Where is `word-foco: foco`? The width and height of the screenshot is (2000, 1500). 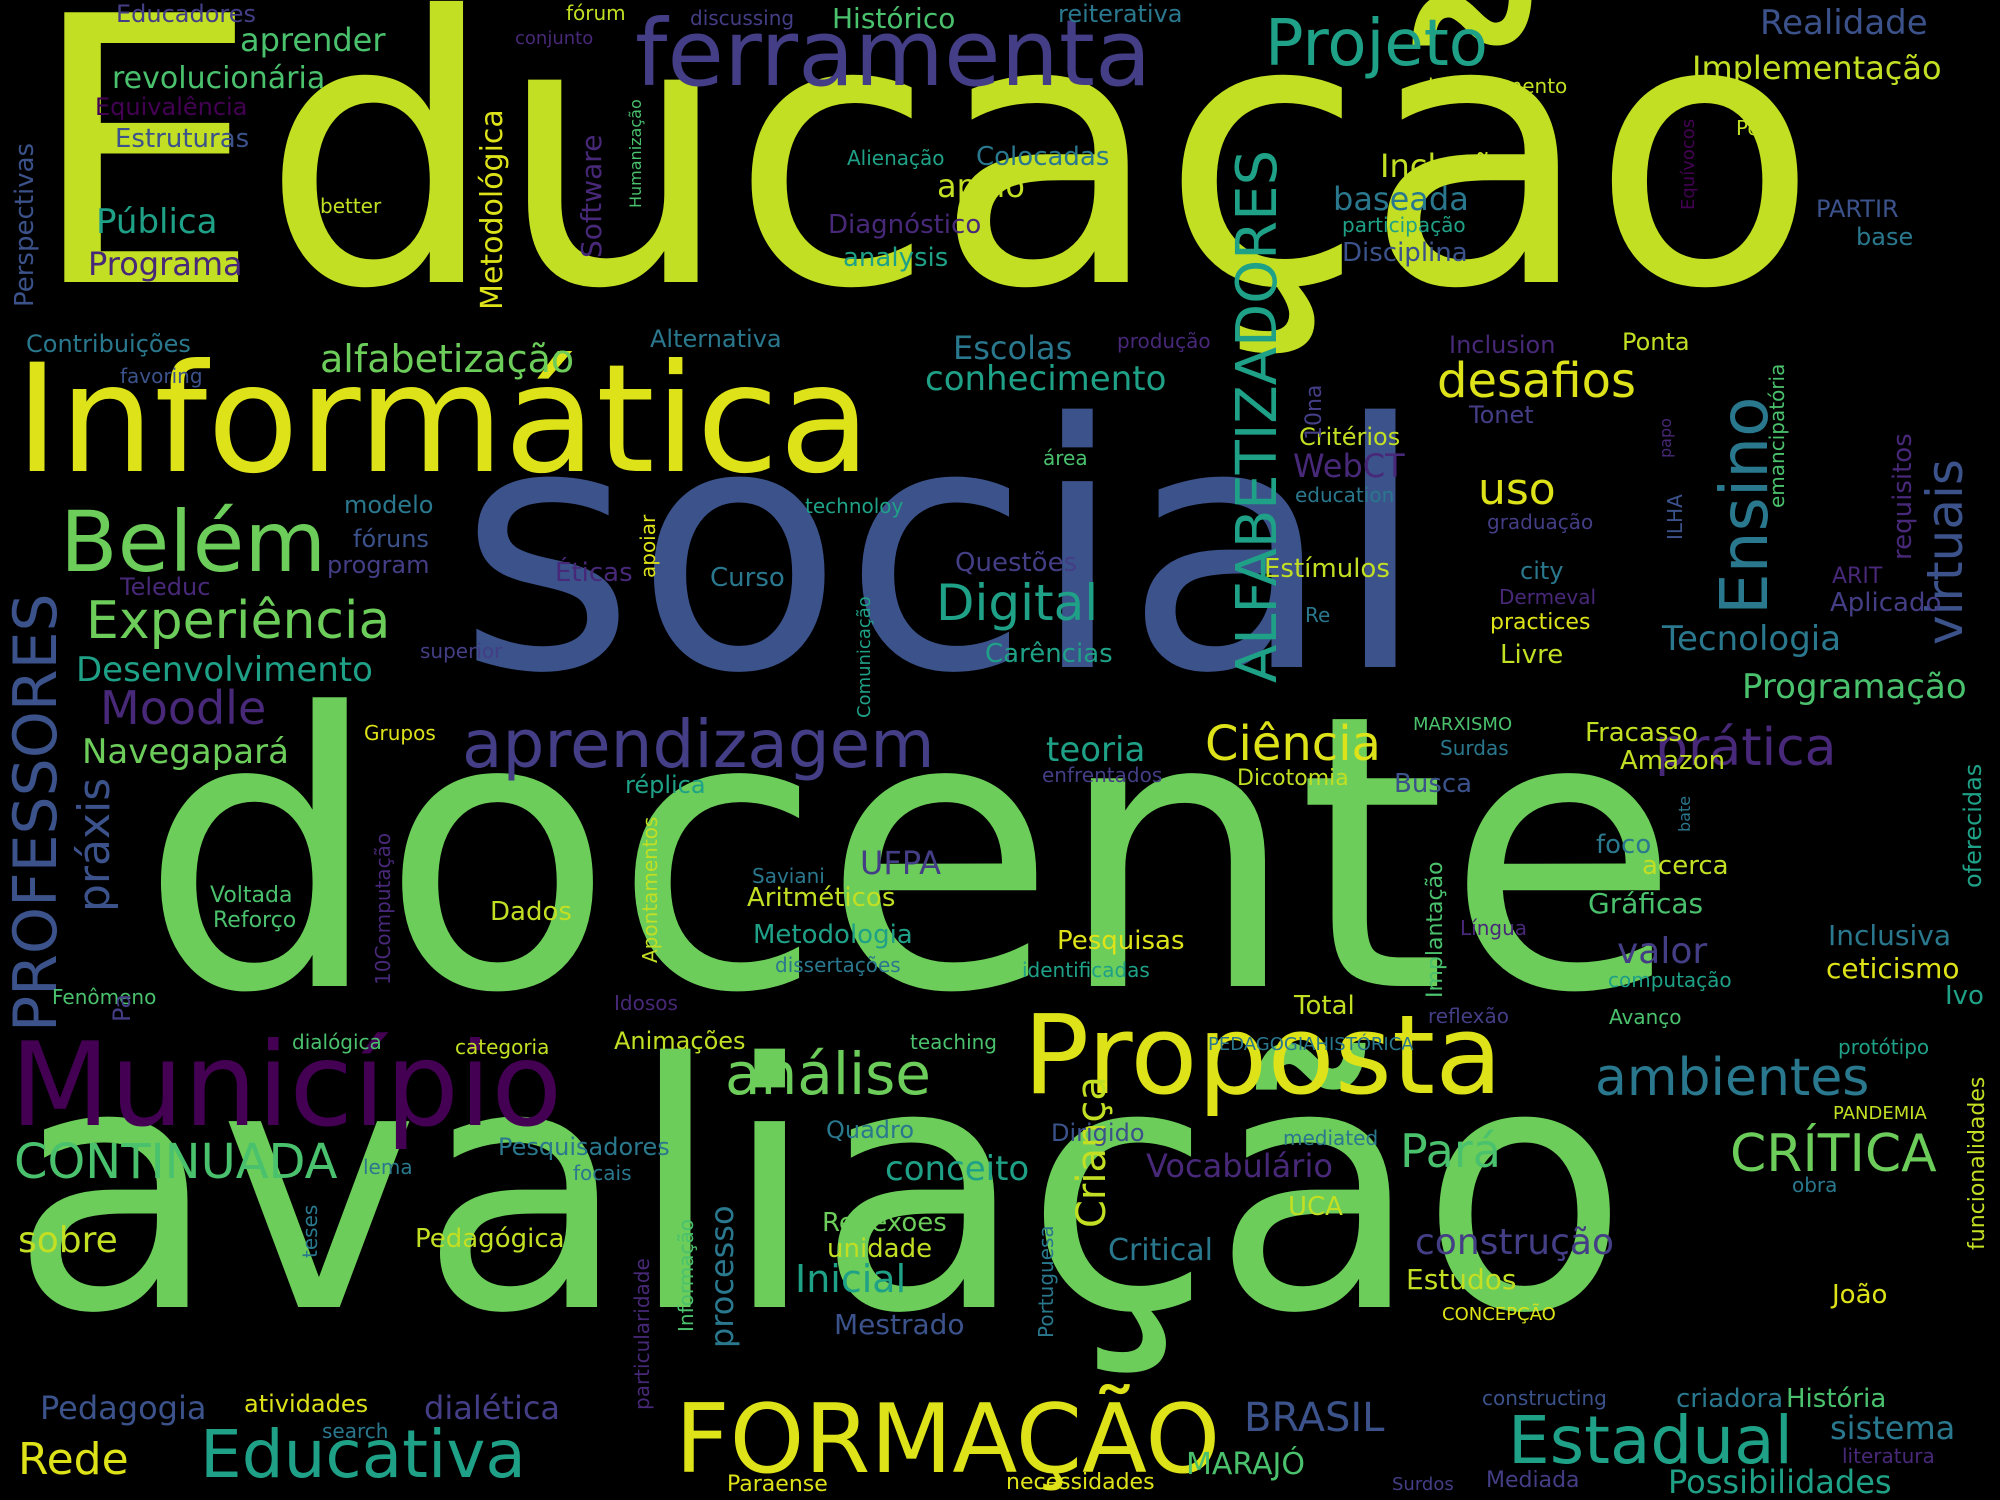
word-foco: foco is located at coordinates (1624, 845).